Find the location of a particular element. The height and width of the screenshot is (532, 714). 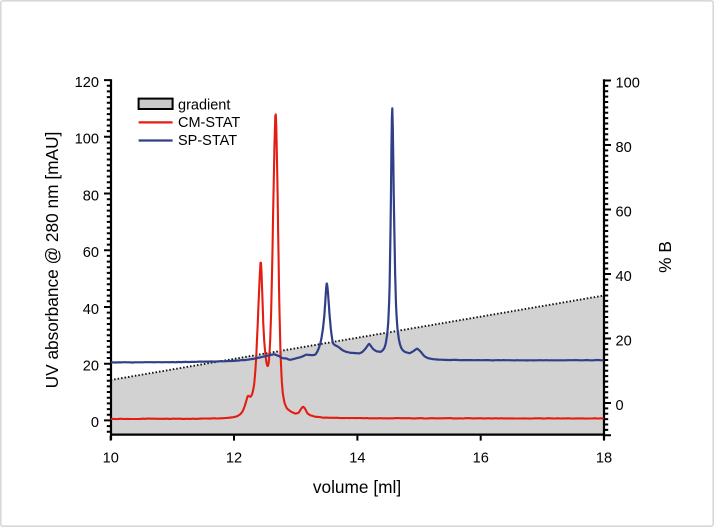

svg-text: CM-STAT is located at coordinates (209, 123).